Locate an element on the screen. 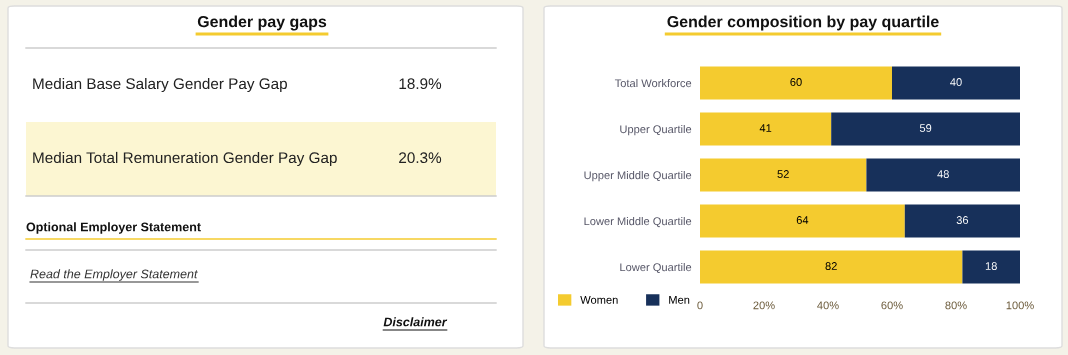 Image resolution: width=1068 pixels, height=355 pixels. x-tick-label: 40% is located at coordinates (828, 305).